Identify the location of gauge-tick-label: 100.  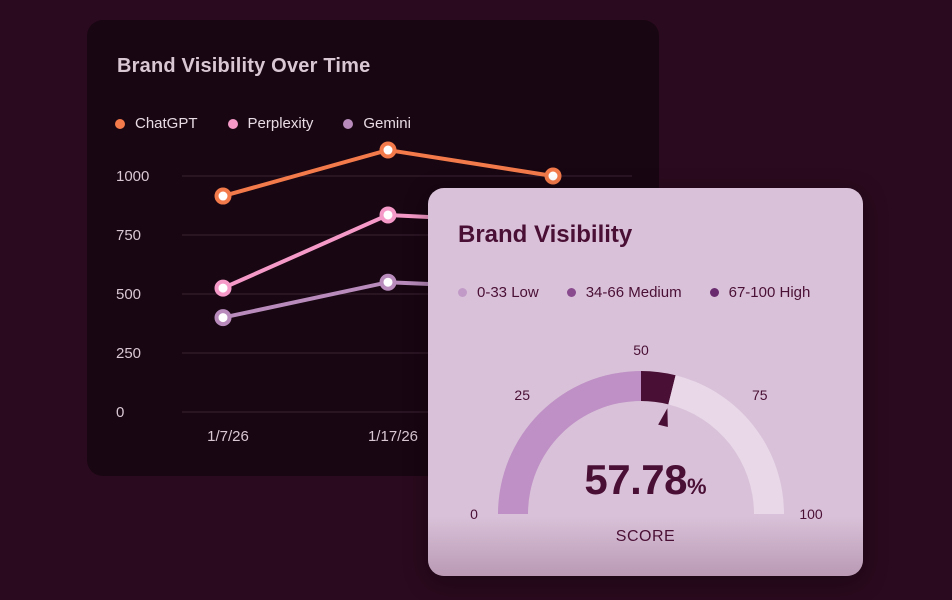
(811, 514).